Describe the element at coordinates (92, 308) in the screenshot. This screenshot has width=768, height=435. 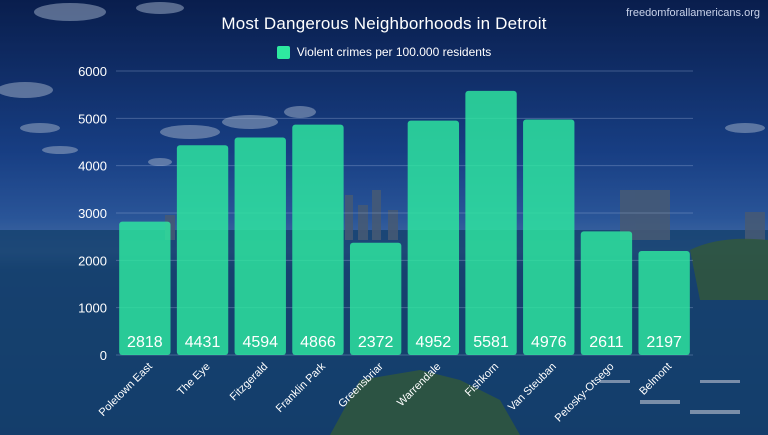
I see `y-tick-label: 1000` at that location.